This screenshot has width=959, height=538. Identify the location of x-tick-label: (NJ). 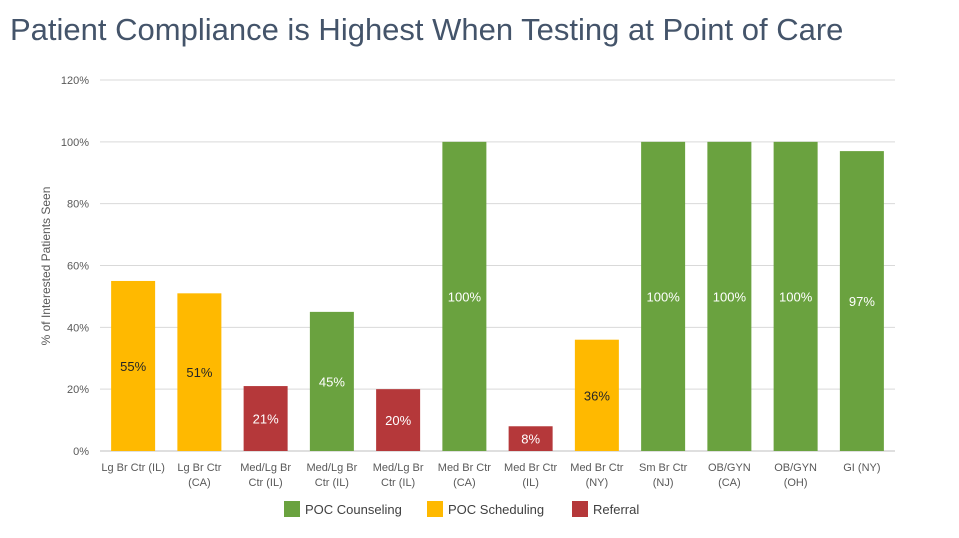
(663, 483).